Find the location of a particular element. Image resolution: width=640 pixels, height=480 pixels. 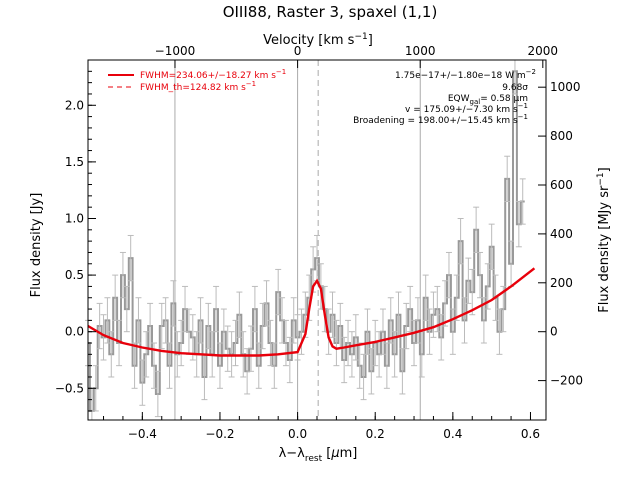

top-tick-label: 1000 is located at coordinates (420, 51).